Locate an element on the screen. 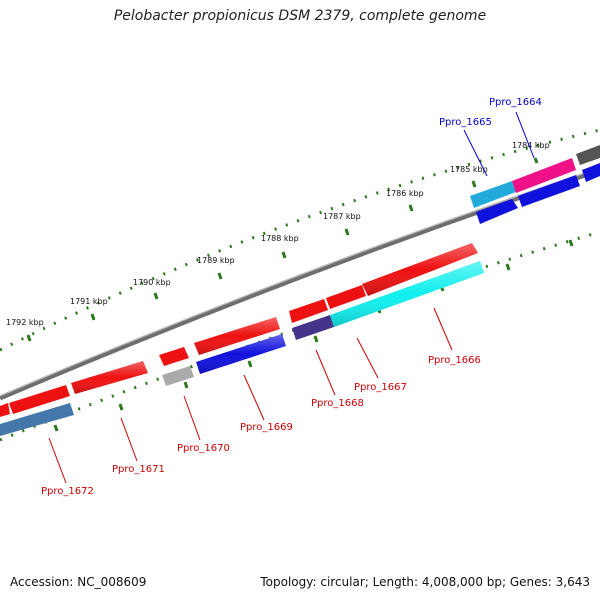 This screenshot has width=600, height=600. leader-ppro1667 is located at coordinates (367, 358).